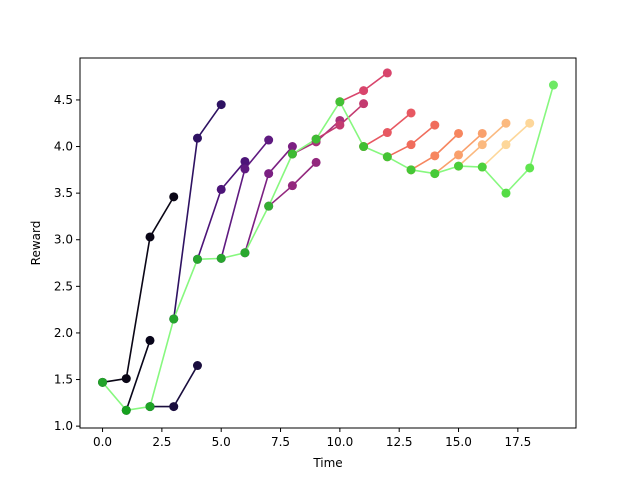 Image resolution: width=640 pixels, height=480 pixels. Describe the element at coordinates (63, 193) in the screenshot. I see `y-tick-label: 3.5` at that location.